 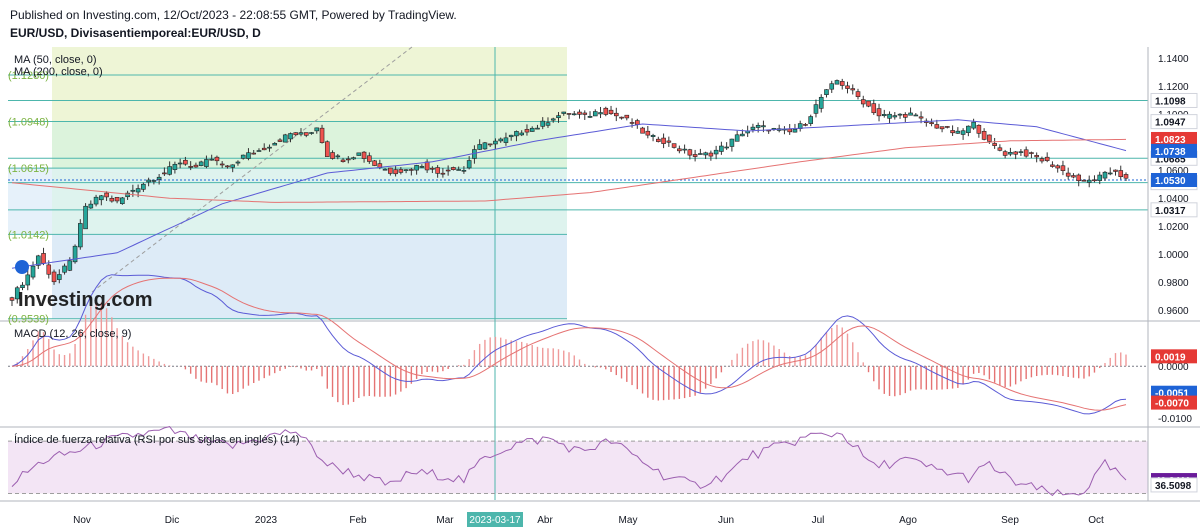 I want to click on level-value-tag: 1.0685, so click(x=1170, y=159).